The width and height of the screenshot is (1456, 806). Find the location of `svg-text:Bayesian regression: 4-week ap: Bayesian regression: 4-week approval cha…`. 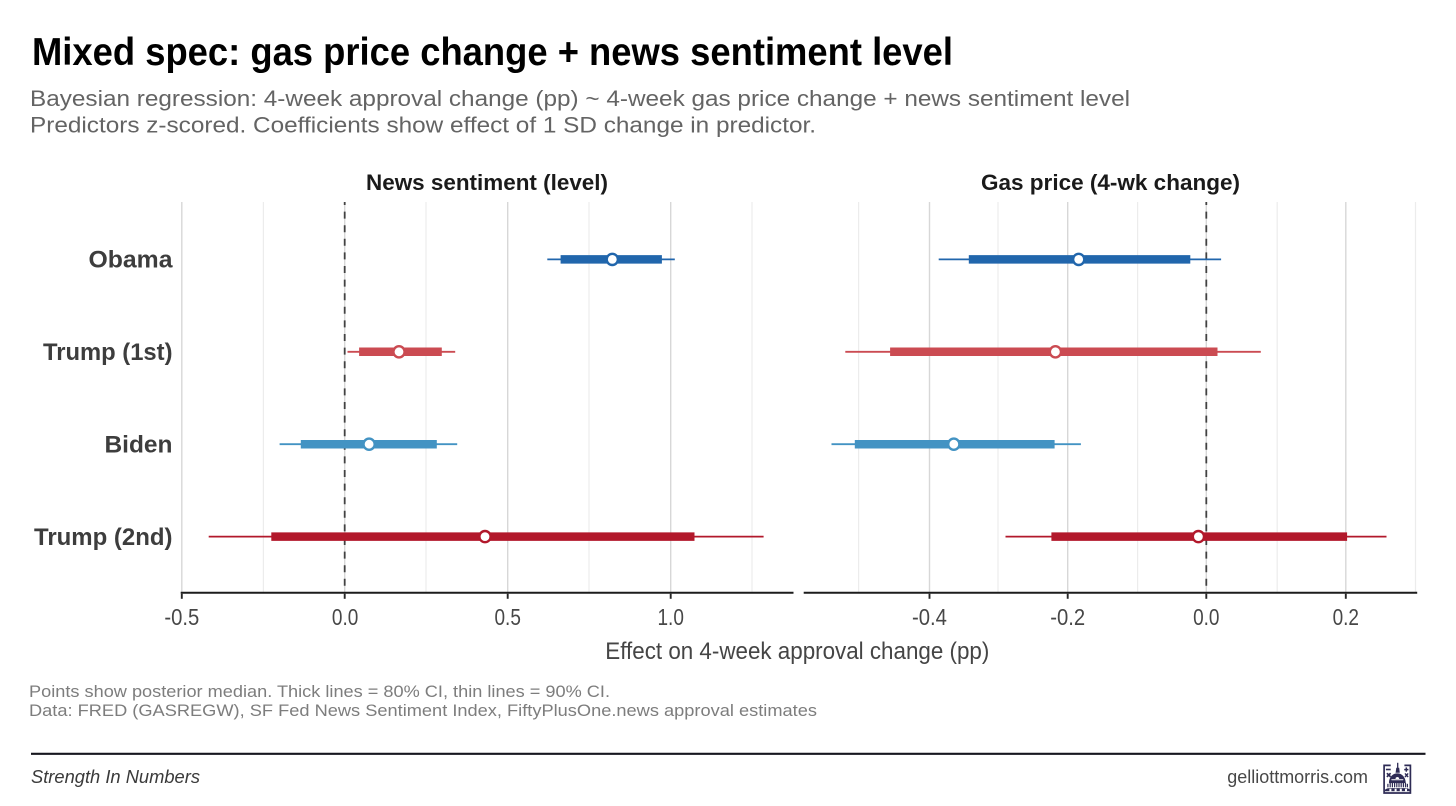

svg-text:Bayesian regression: 4-week ap: Bayesian regression: 4-week approval cha… is located at coordinates (580, 98).